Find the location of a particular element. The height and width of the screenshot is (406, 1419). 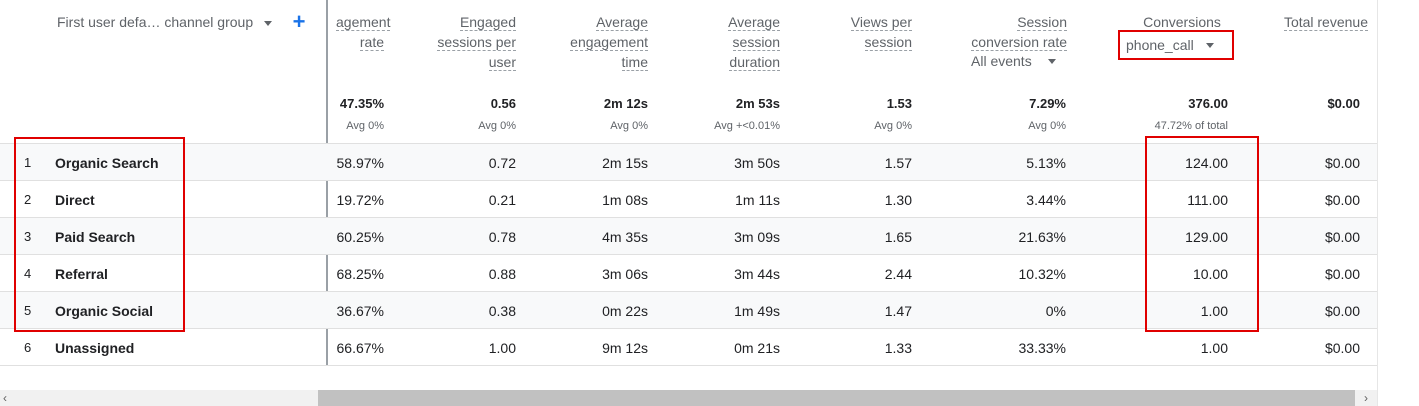

header-engaged-sessions-per-user: Engaged sessions per user is located at coordinates (468, 42).